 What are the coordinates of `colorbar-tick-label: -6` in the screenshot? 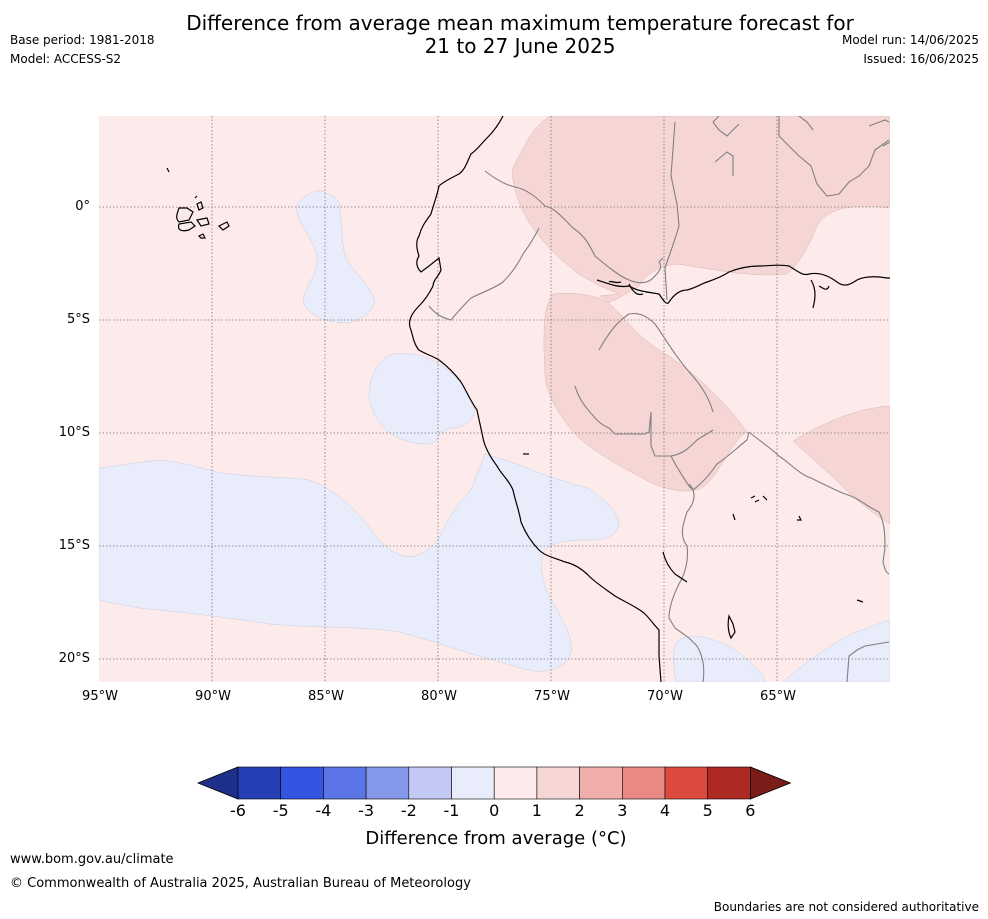 It's located at (238, 810).